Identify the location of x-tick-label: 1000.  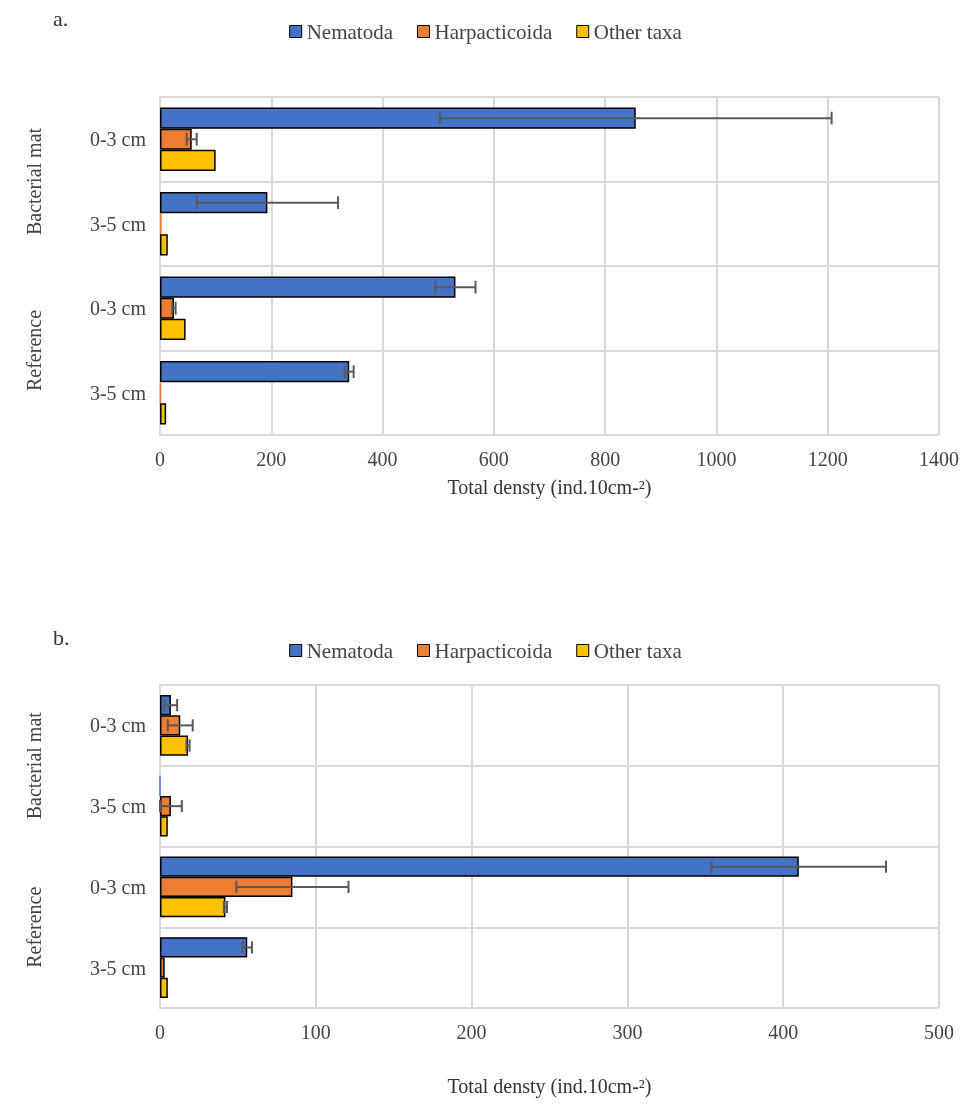
(716, 459).